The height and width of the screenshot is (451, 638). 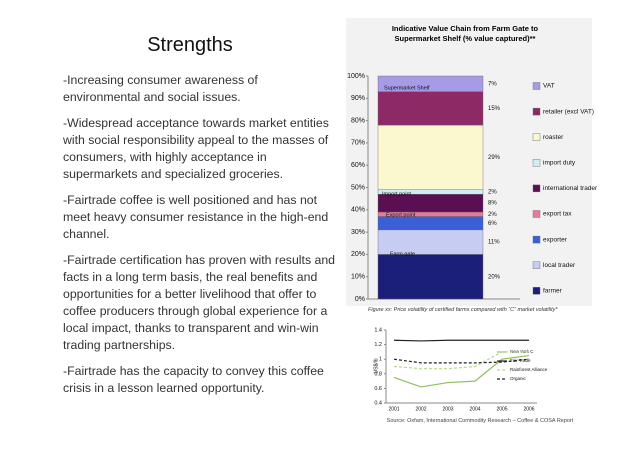 I want to click on y-tick-label: 60%, so click(x=358, y=165).